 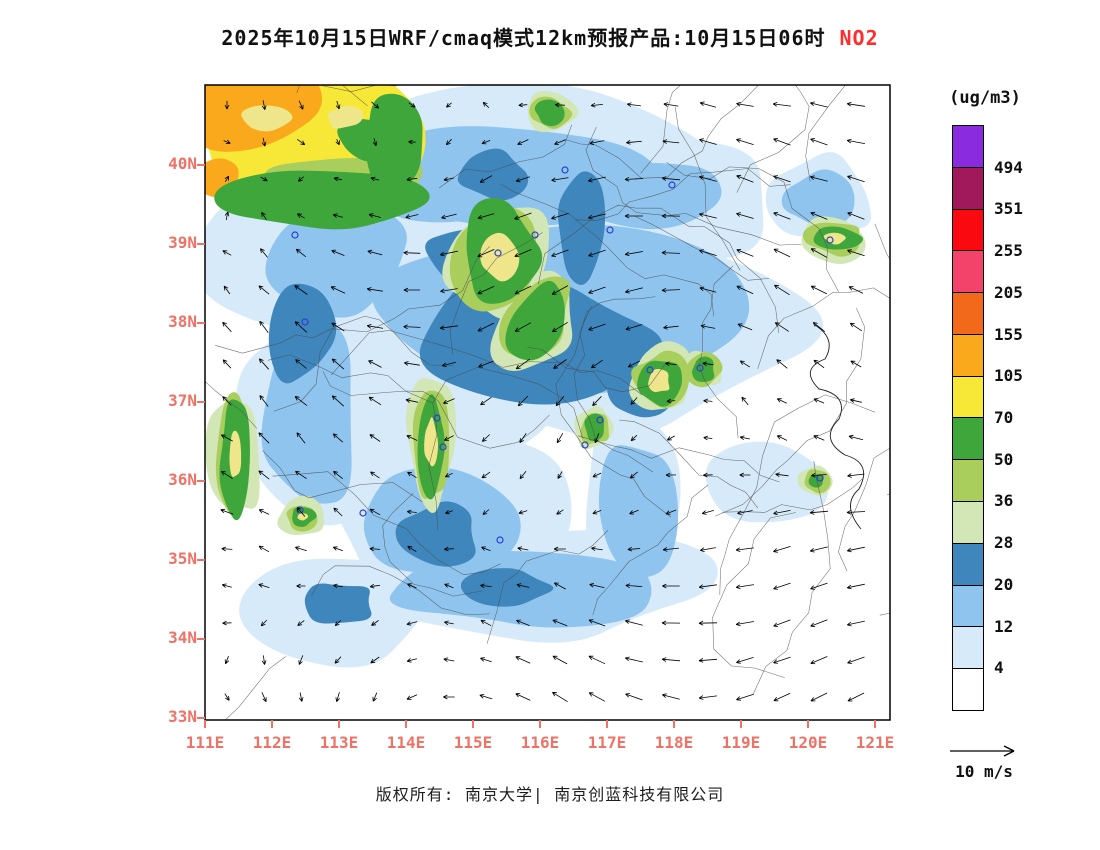 I want to click on colorbar-tick-label: 20, so click(x=1004, y=584).